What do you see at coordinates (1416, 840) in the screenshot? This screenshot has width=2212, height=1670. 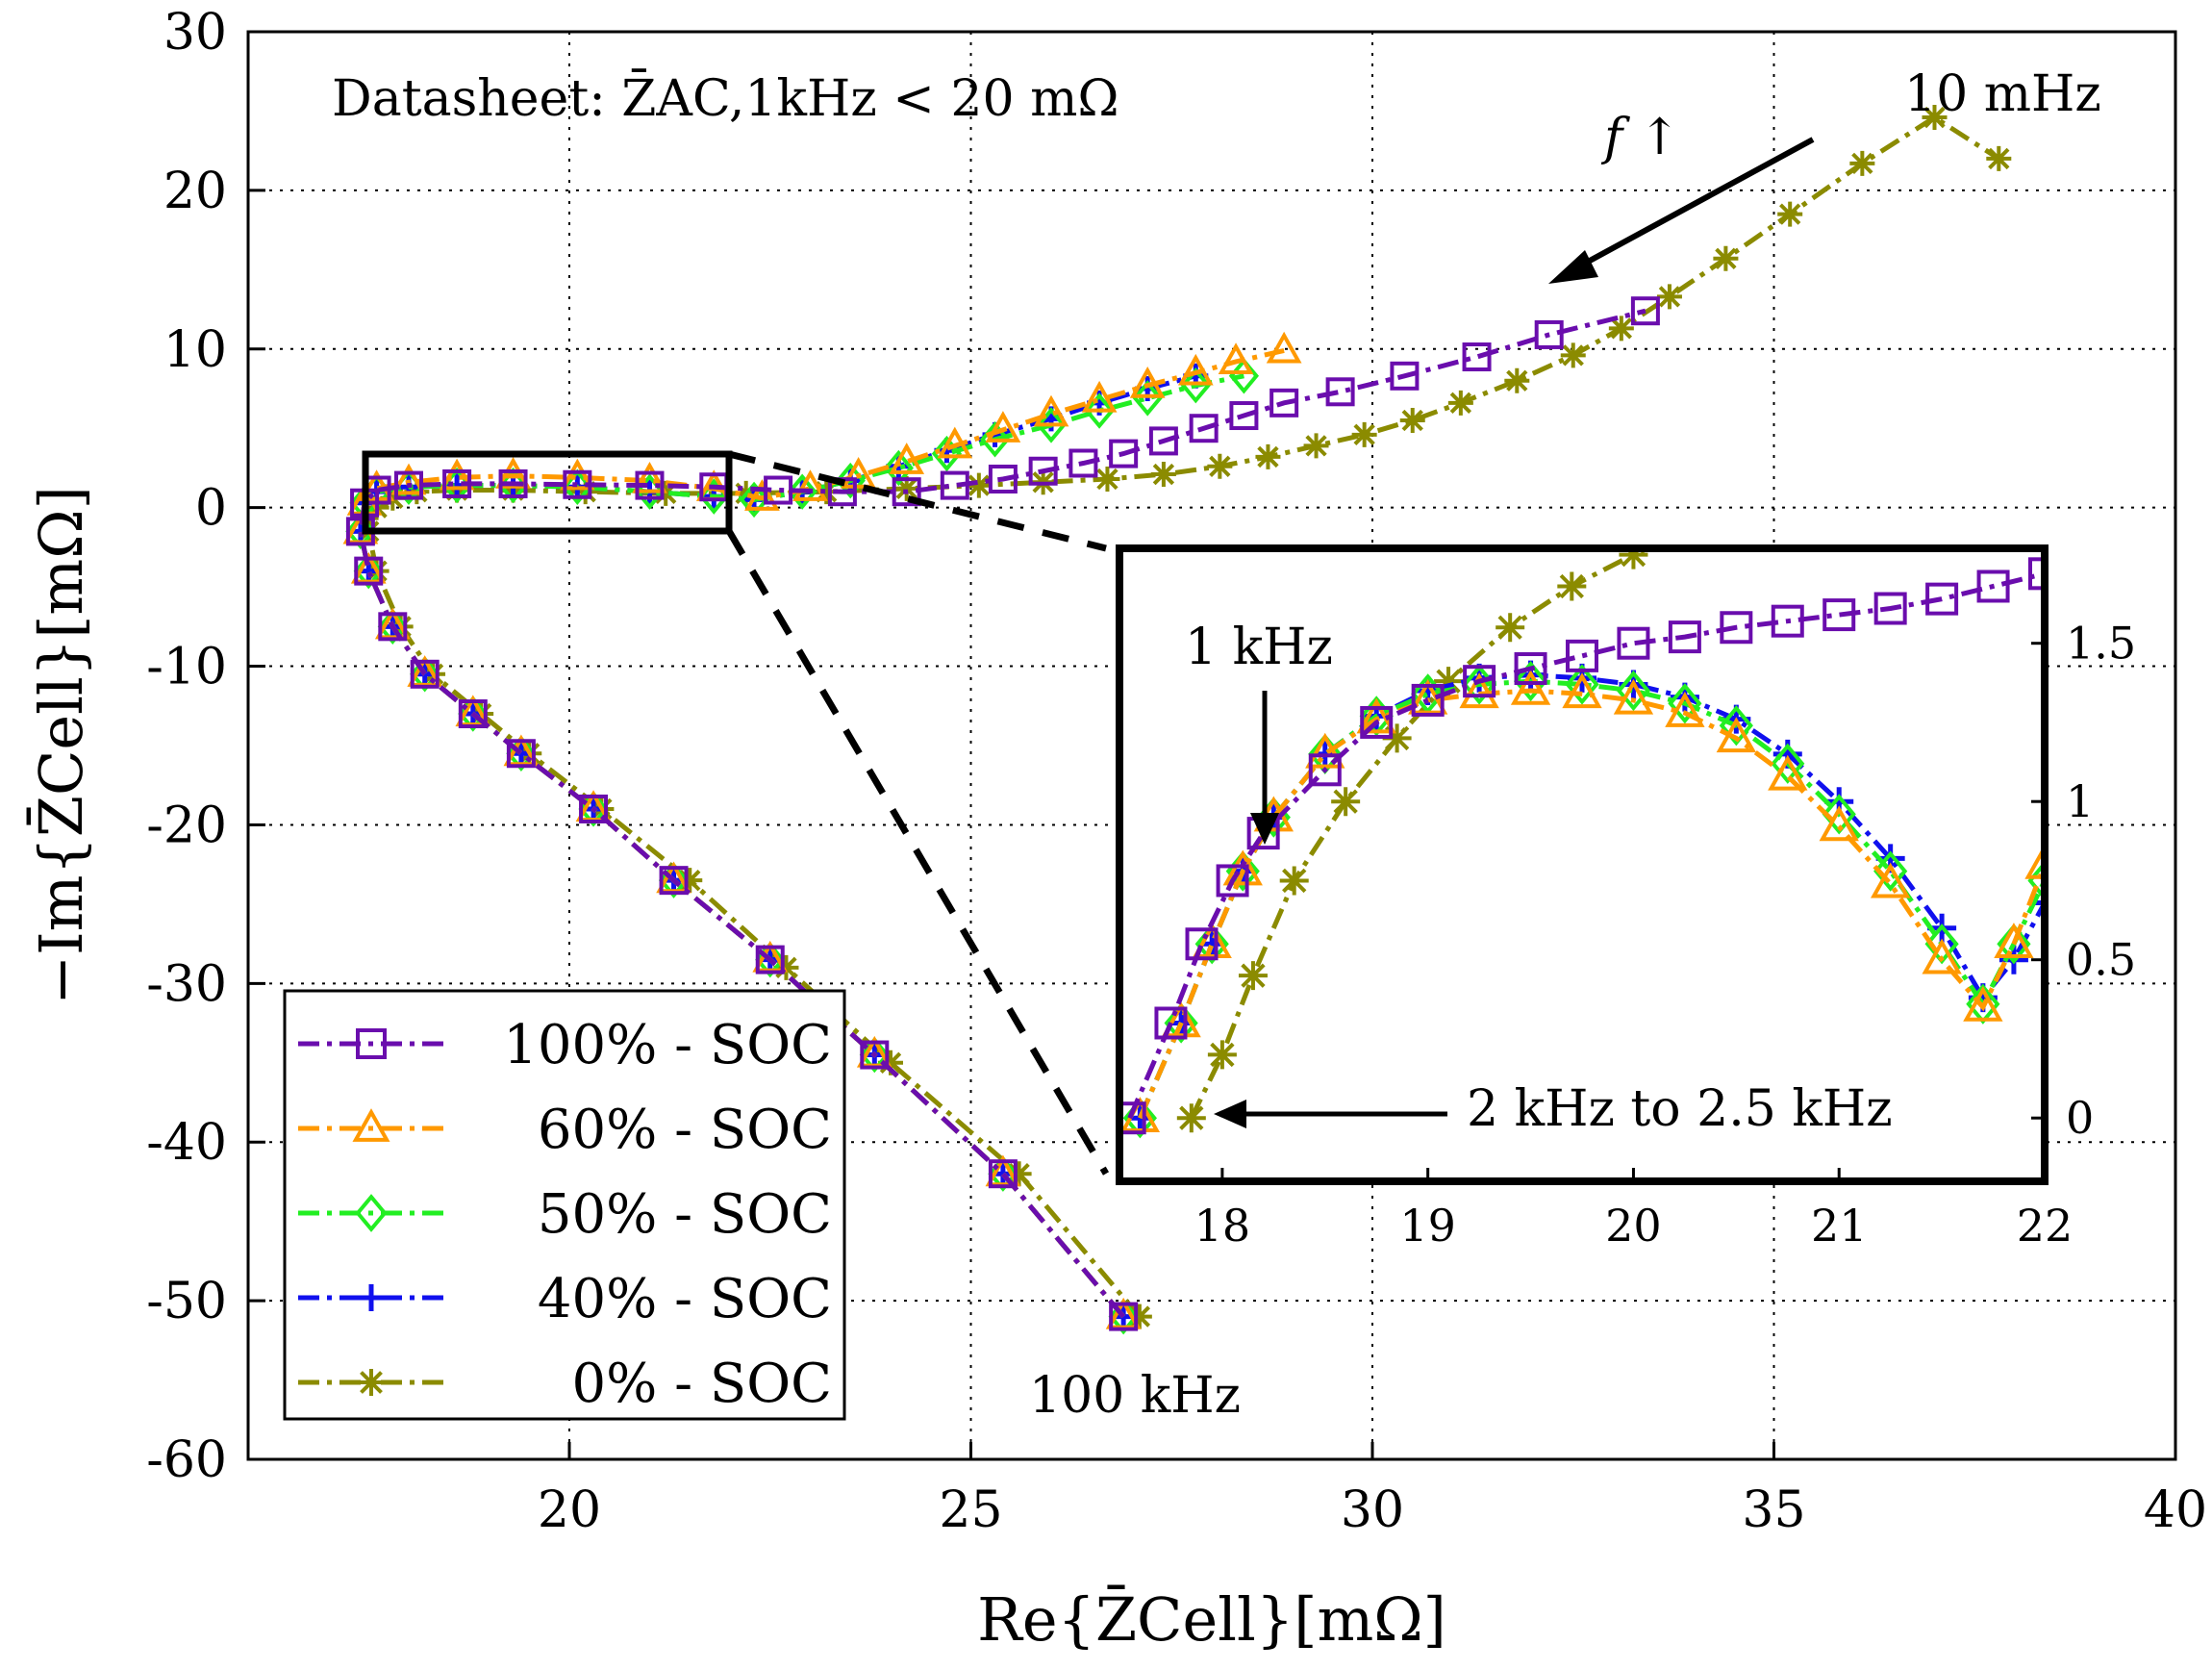 I see `inset-series-0-soc` at bounding box center [1416, 840].